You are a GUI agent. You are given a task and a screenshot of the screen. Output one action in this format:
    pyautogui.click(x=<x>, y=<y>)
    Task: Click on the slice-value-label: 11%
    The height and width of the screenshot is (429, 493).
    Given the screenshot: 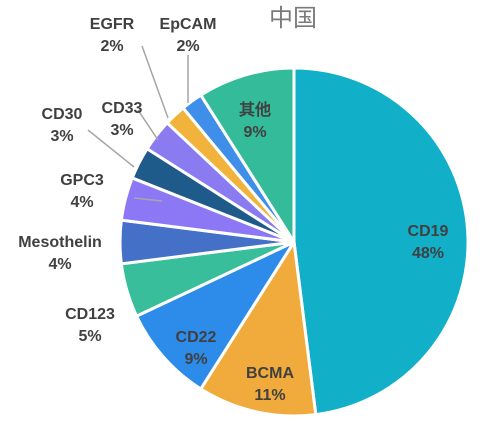 What is the action you would take?
    pyautogui.click(x=269, y=395)
    